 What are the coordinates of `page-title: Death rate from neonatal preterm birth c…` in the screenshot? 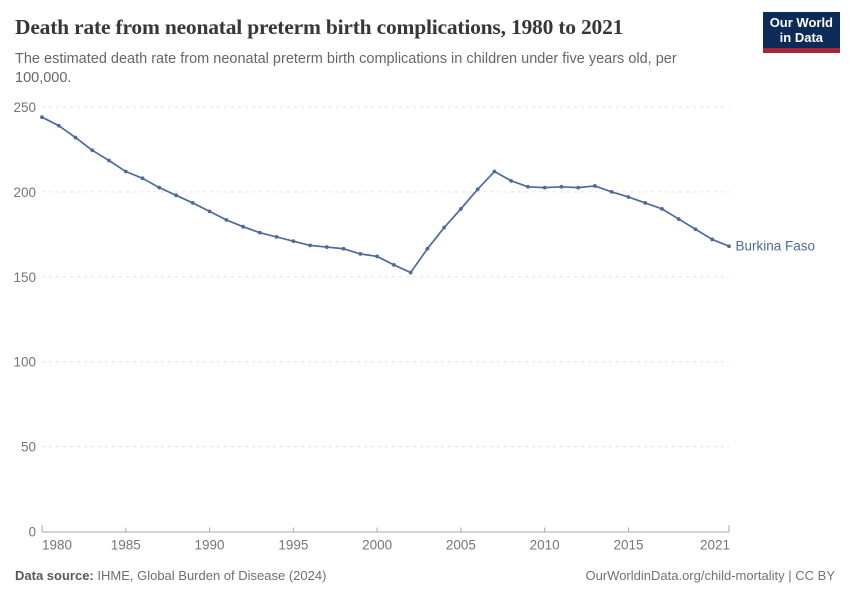 It's located at (319, 27).